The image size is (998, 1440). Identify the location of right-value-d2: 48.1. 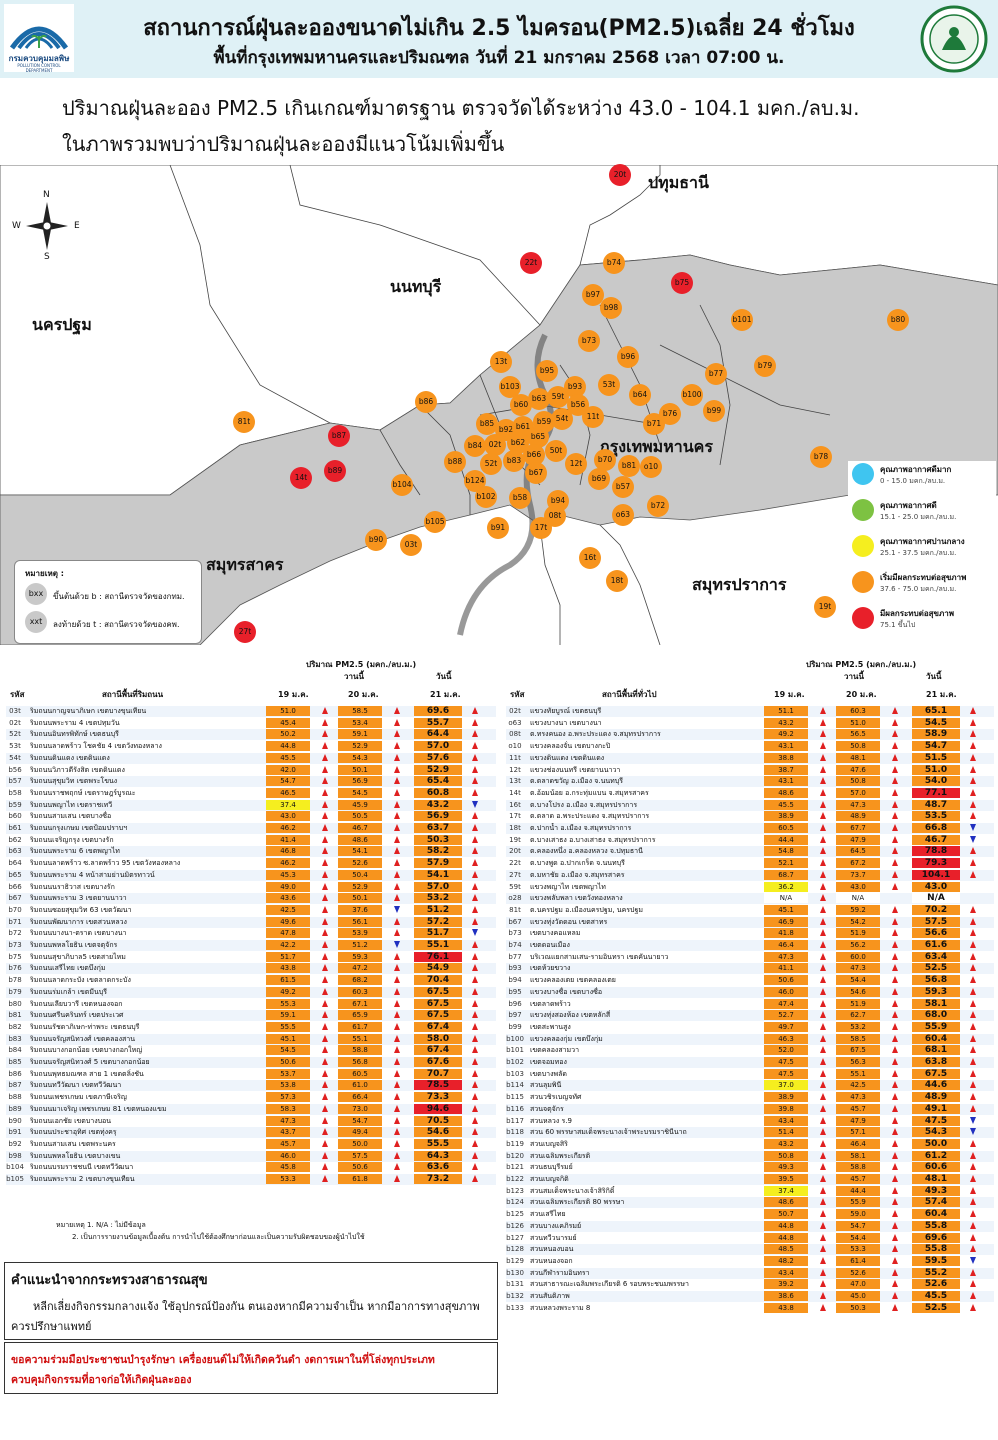
(858, 757).